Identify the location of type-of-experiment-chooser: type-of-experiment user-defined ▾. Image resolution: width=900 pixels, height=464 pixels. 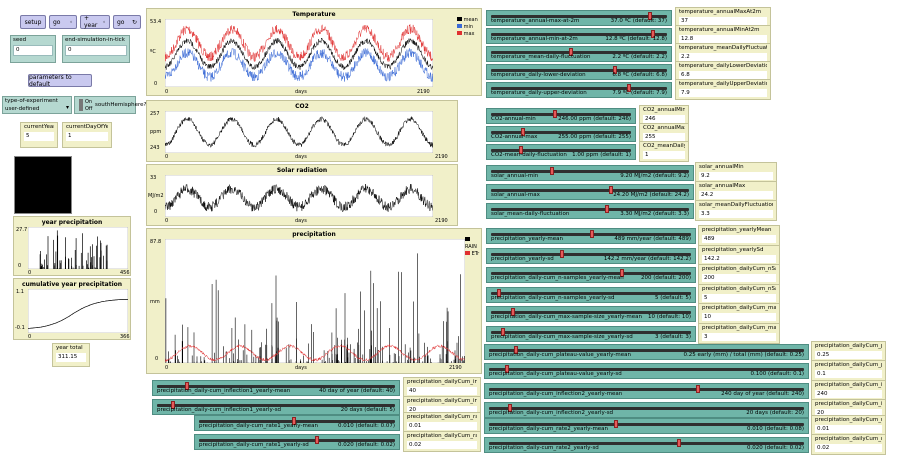
(37, 105).